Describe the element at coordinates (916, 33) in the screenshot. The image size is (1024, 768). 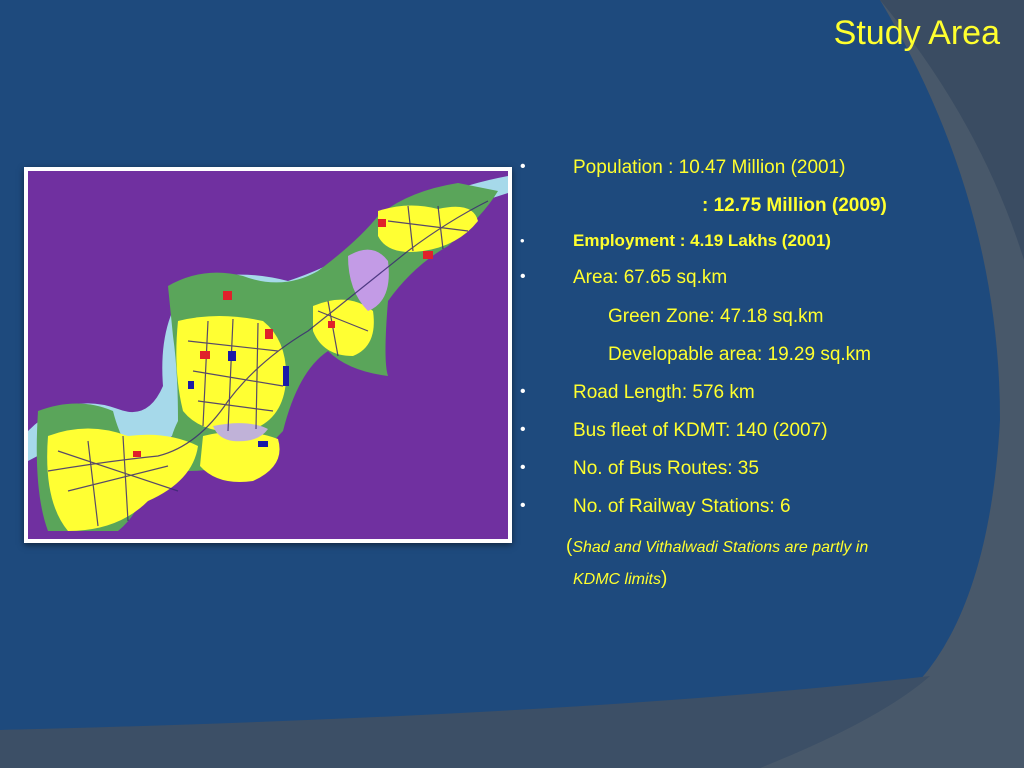
I see `slide-title: Study Area` at that location.